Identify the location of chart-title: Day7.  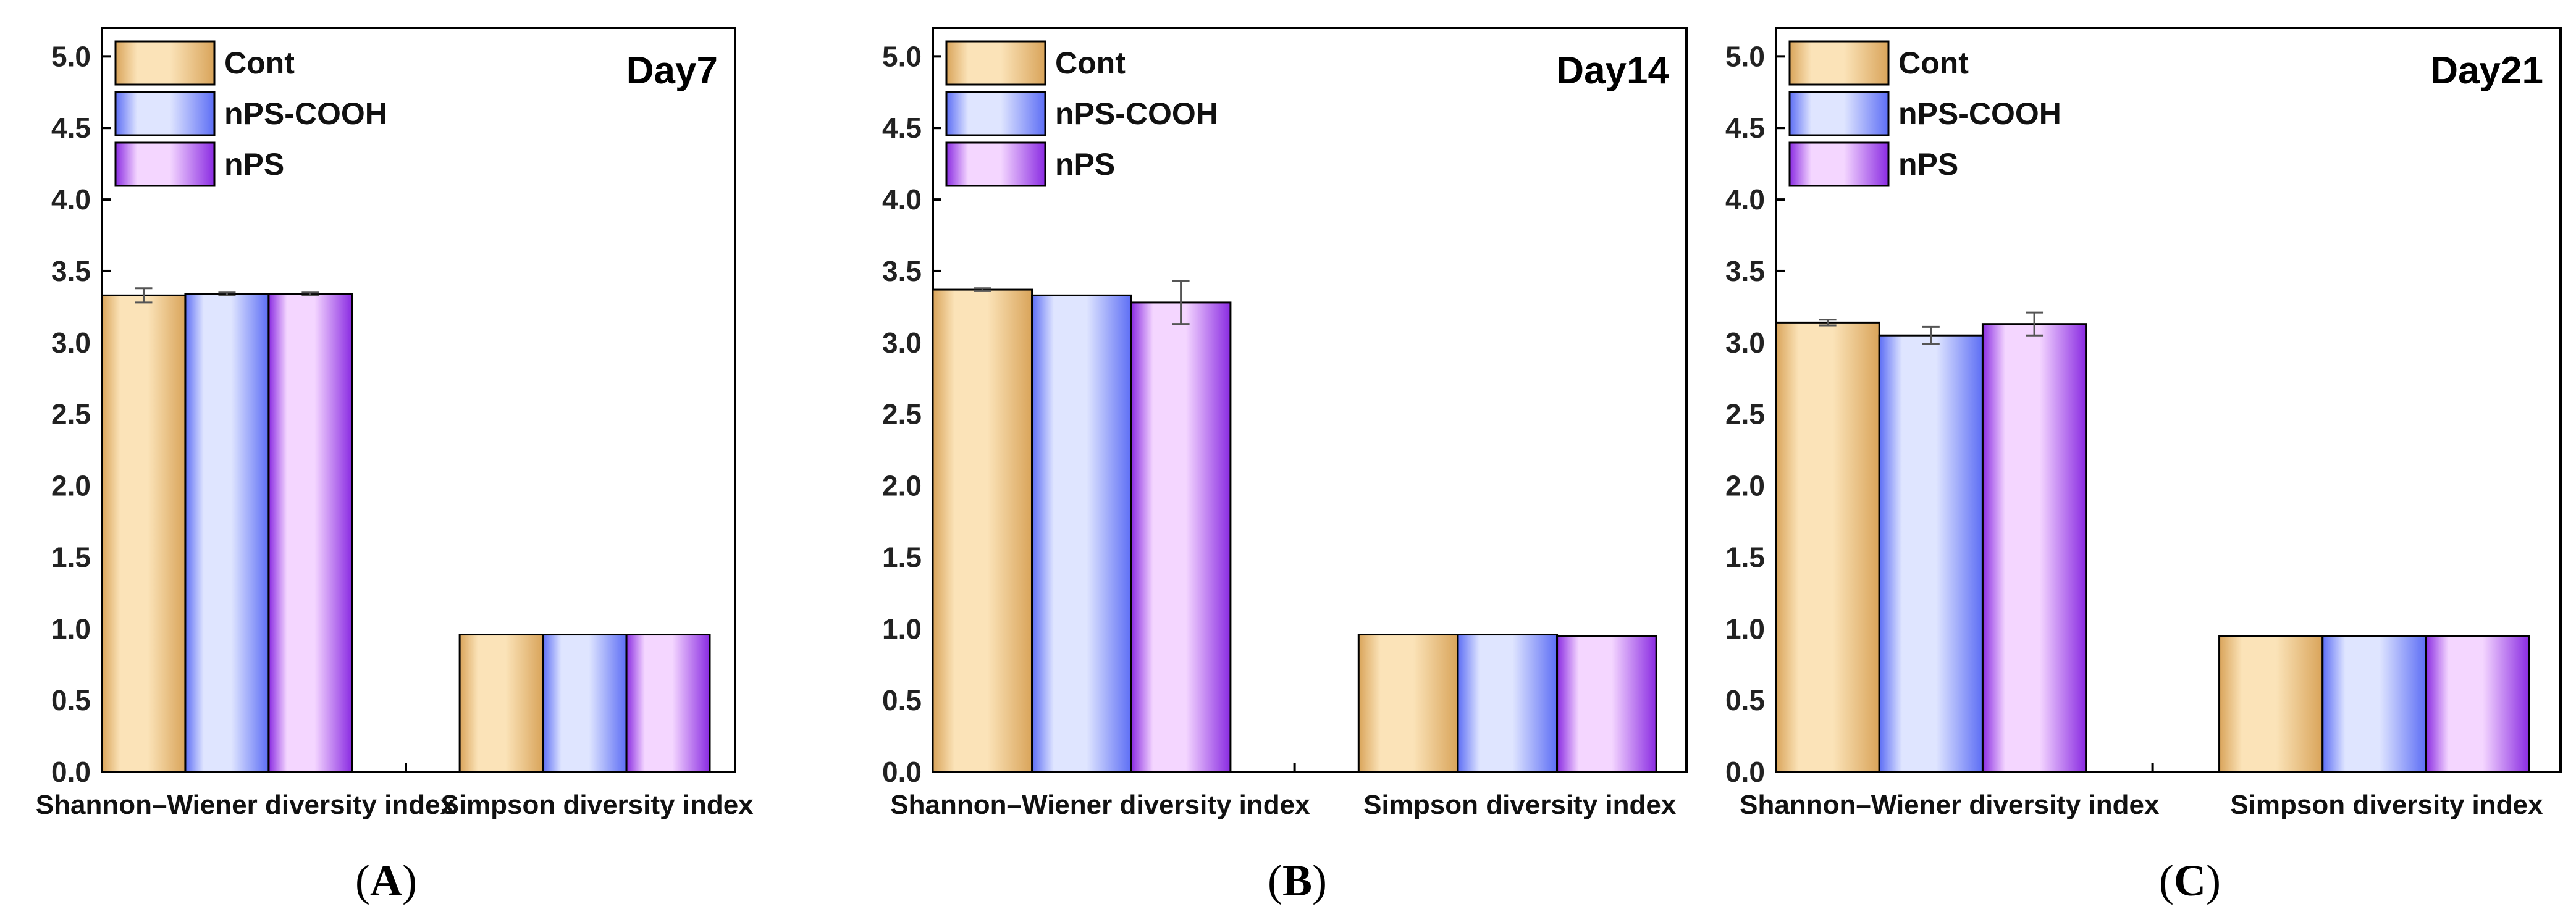
(672, 70).